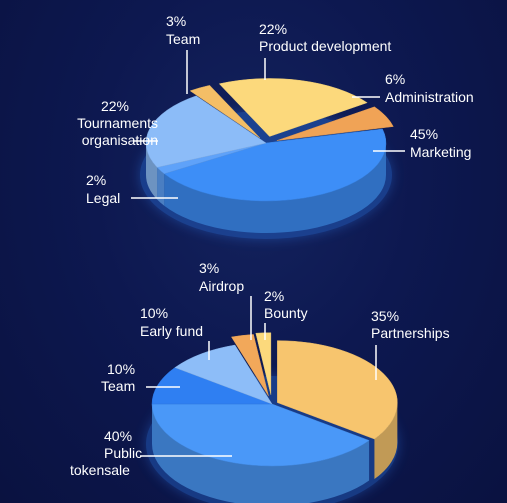  Describe the element at coordinates (154, 313) in the screenshot. I see `pct-label-early-fund: 10%` at that location.